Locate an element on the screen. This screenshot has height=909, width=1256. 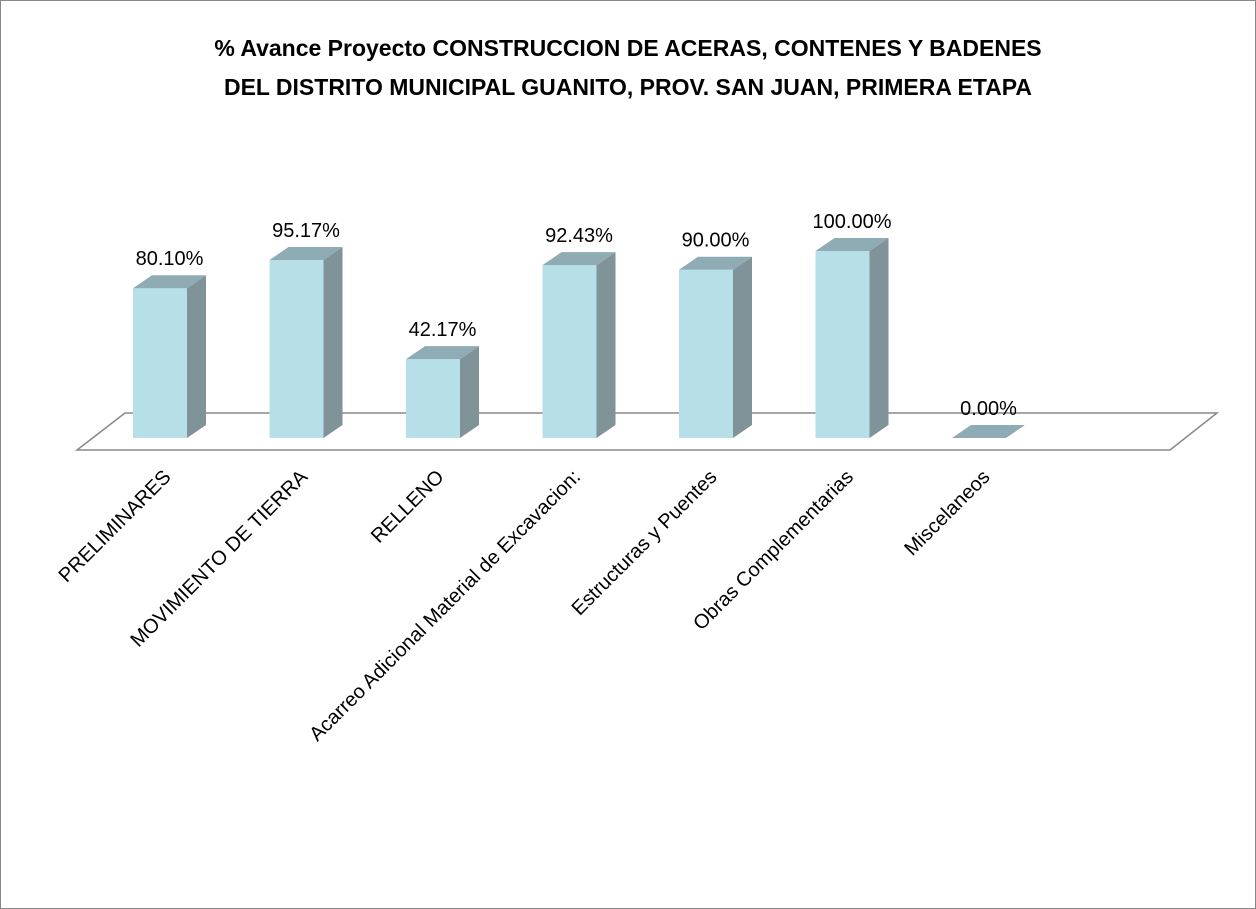
value-label: 100.00% is located at coordinates (852, 222).